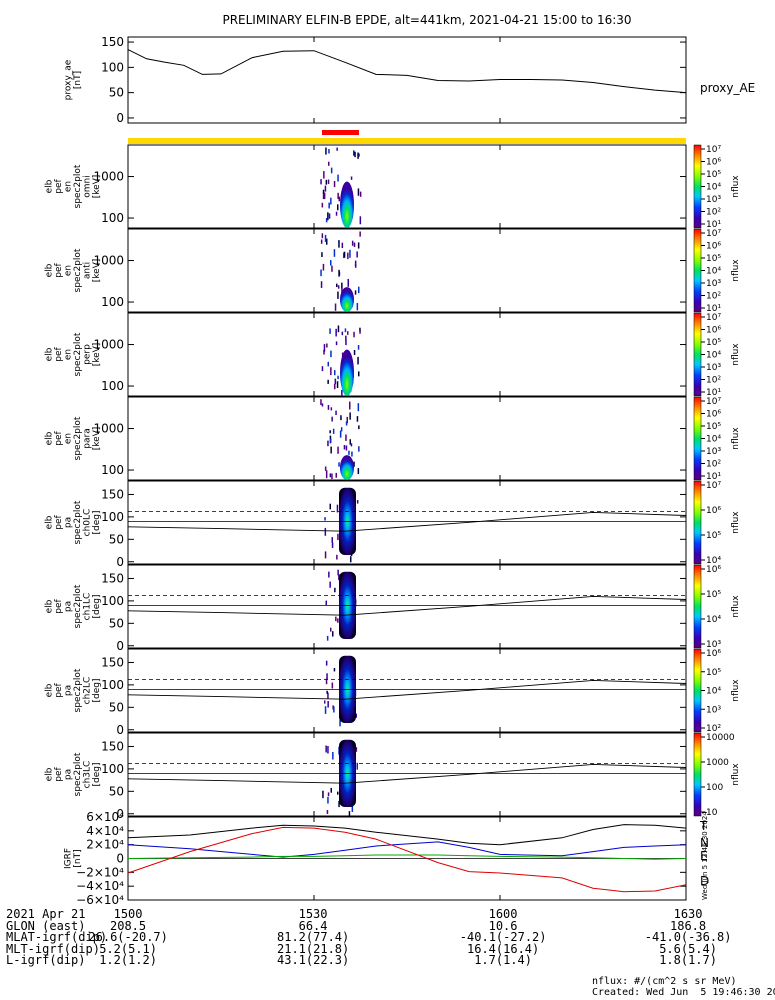 The height and width of the screenshot is (1000, 775). I want to click on colorbar-tick-label: 10³, so click(713, 710).